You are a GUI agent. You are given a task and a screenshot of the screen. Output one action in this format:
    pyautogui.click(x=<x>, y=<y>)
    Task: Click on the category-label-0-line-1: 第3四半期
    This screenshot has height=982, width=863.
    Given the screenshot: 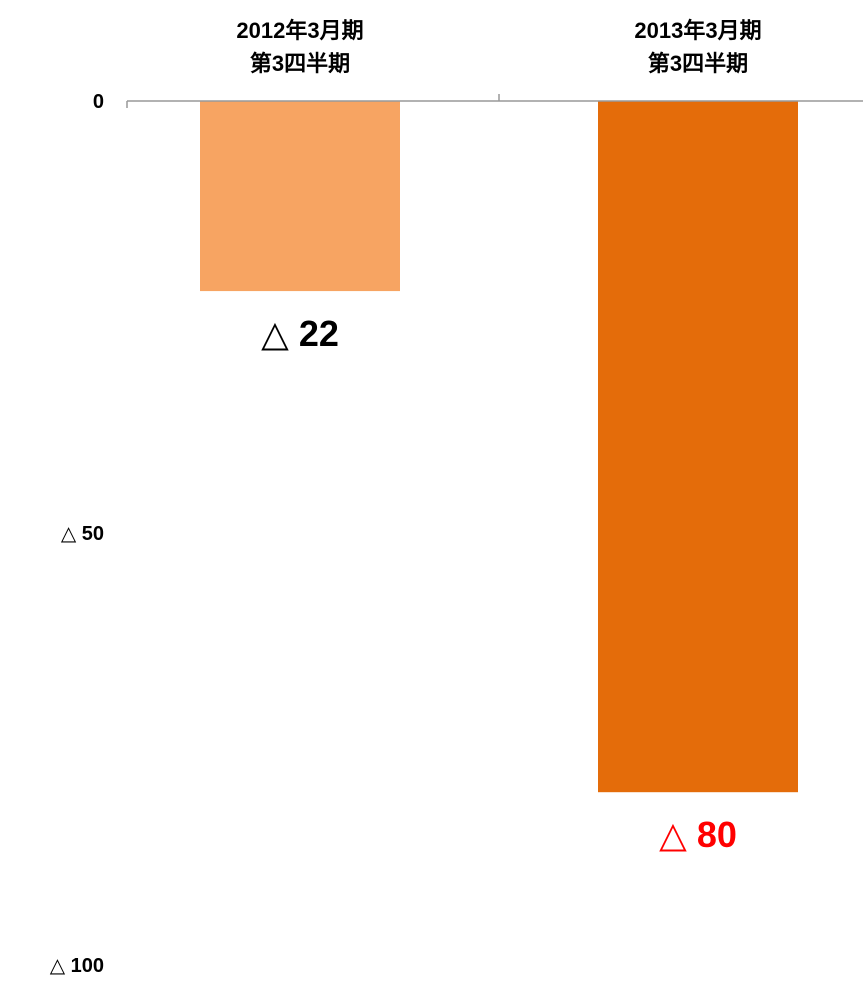 What is the action you would take?
    pyautogui.click(x=300, y=63)
    